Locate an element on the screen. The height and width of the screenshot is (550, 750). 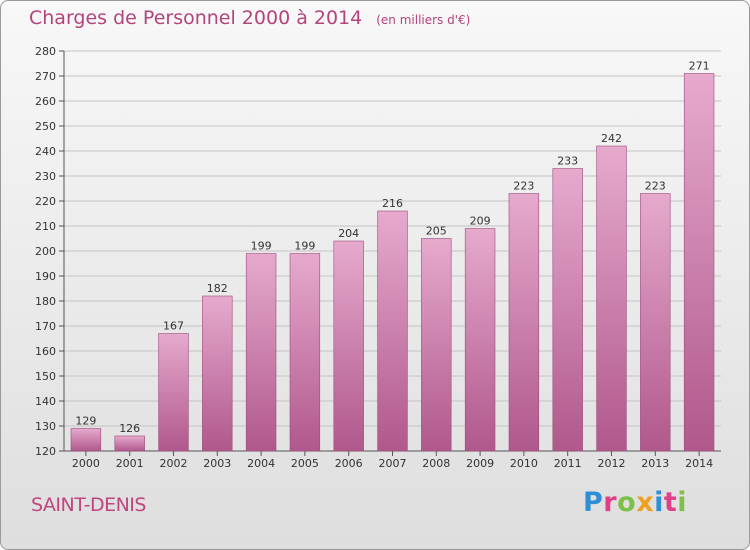
y-tick-label: 120 is located at coordinates (45, 451).